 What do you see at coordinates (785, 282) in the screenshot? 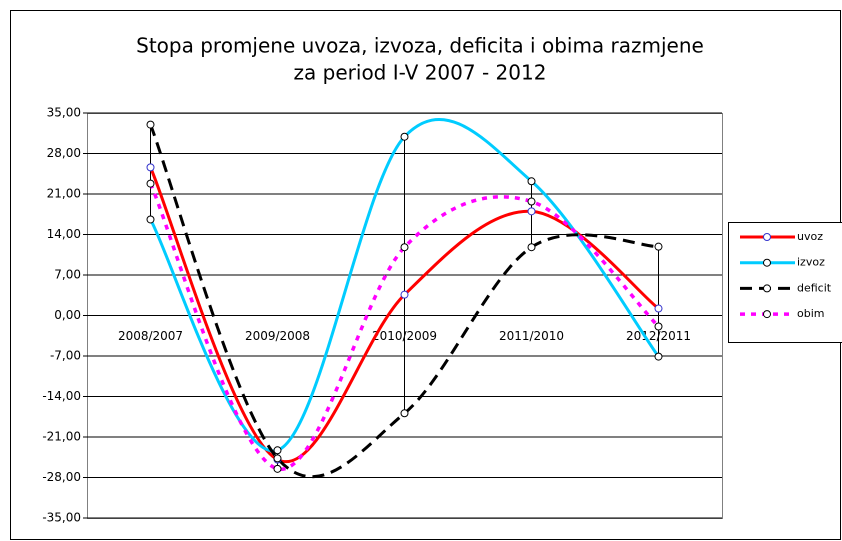
I see `legend` at bounding box center [785, 282].